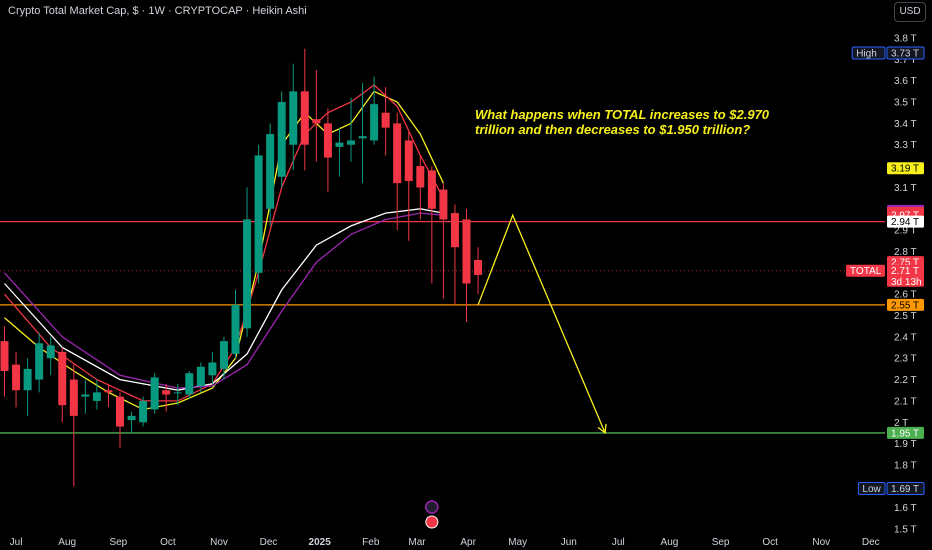 The width and height of the screenshot is (932, 550). Describe the element at coordinates (517, 542) in the screenshot. I see `x-tick-label: May` at that location.